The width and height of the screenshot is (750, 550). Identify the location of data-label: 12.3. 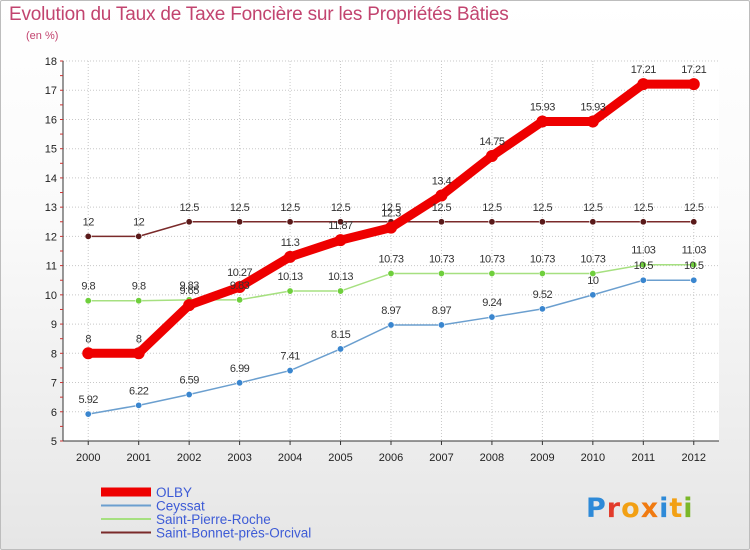
(391, 214).